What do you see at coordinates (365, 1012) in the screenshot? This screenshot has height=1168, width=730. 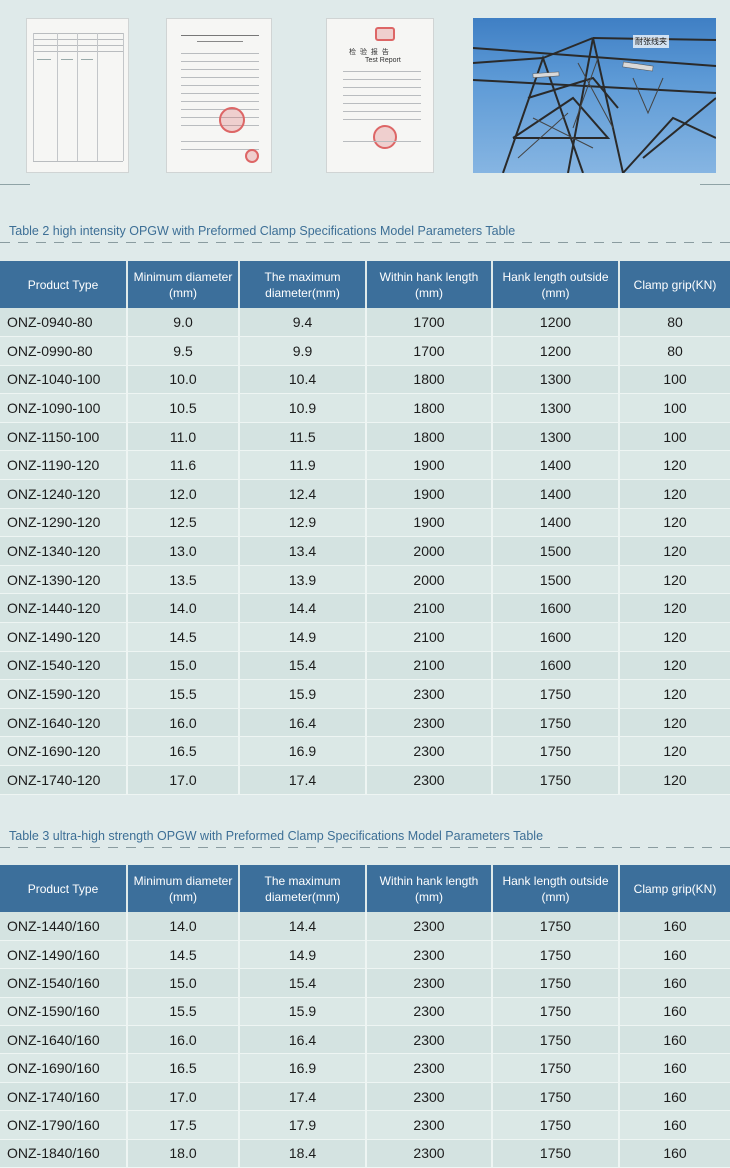 I see `table-row: ONZ-1590/160 15.5 15.9 2300 1750 160` at bounding box center [365, 1012].